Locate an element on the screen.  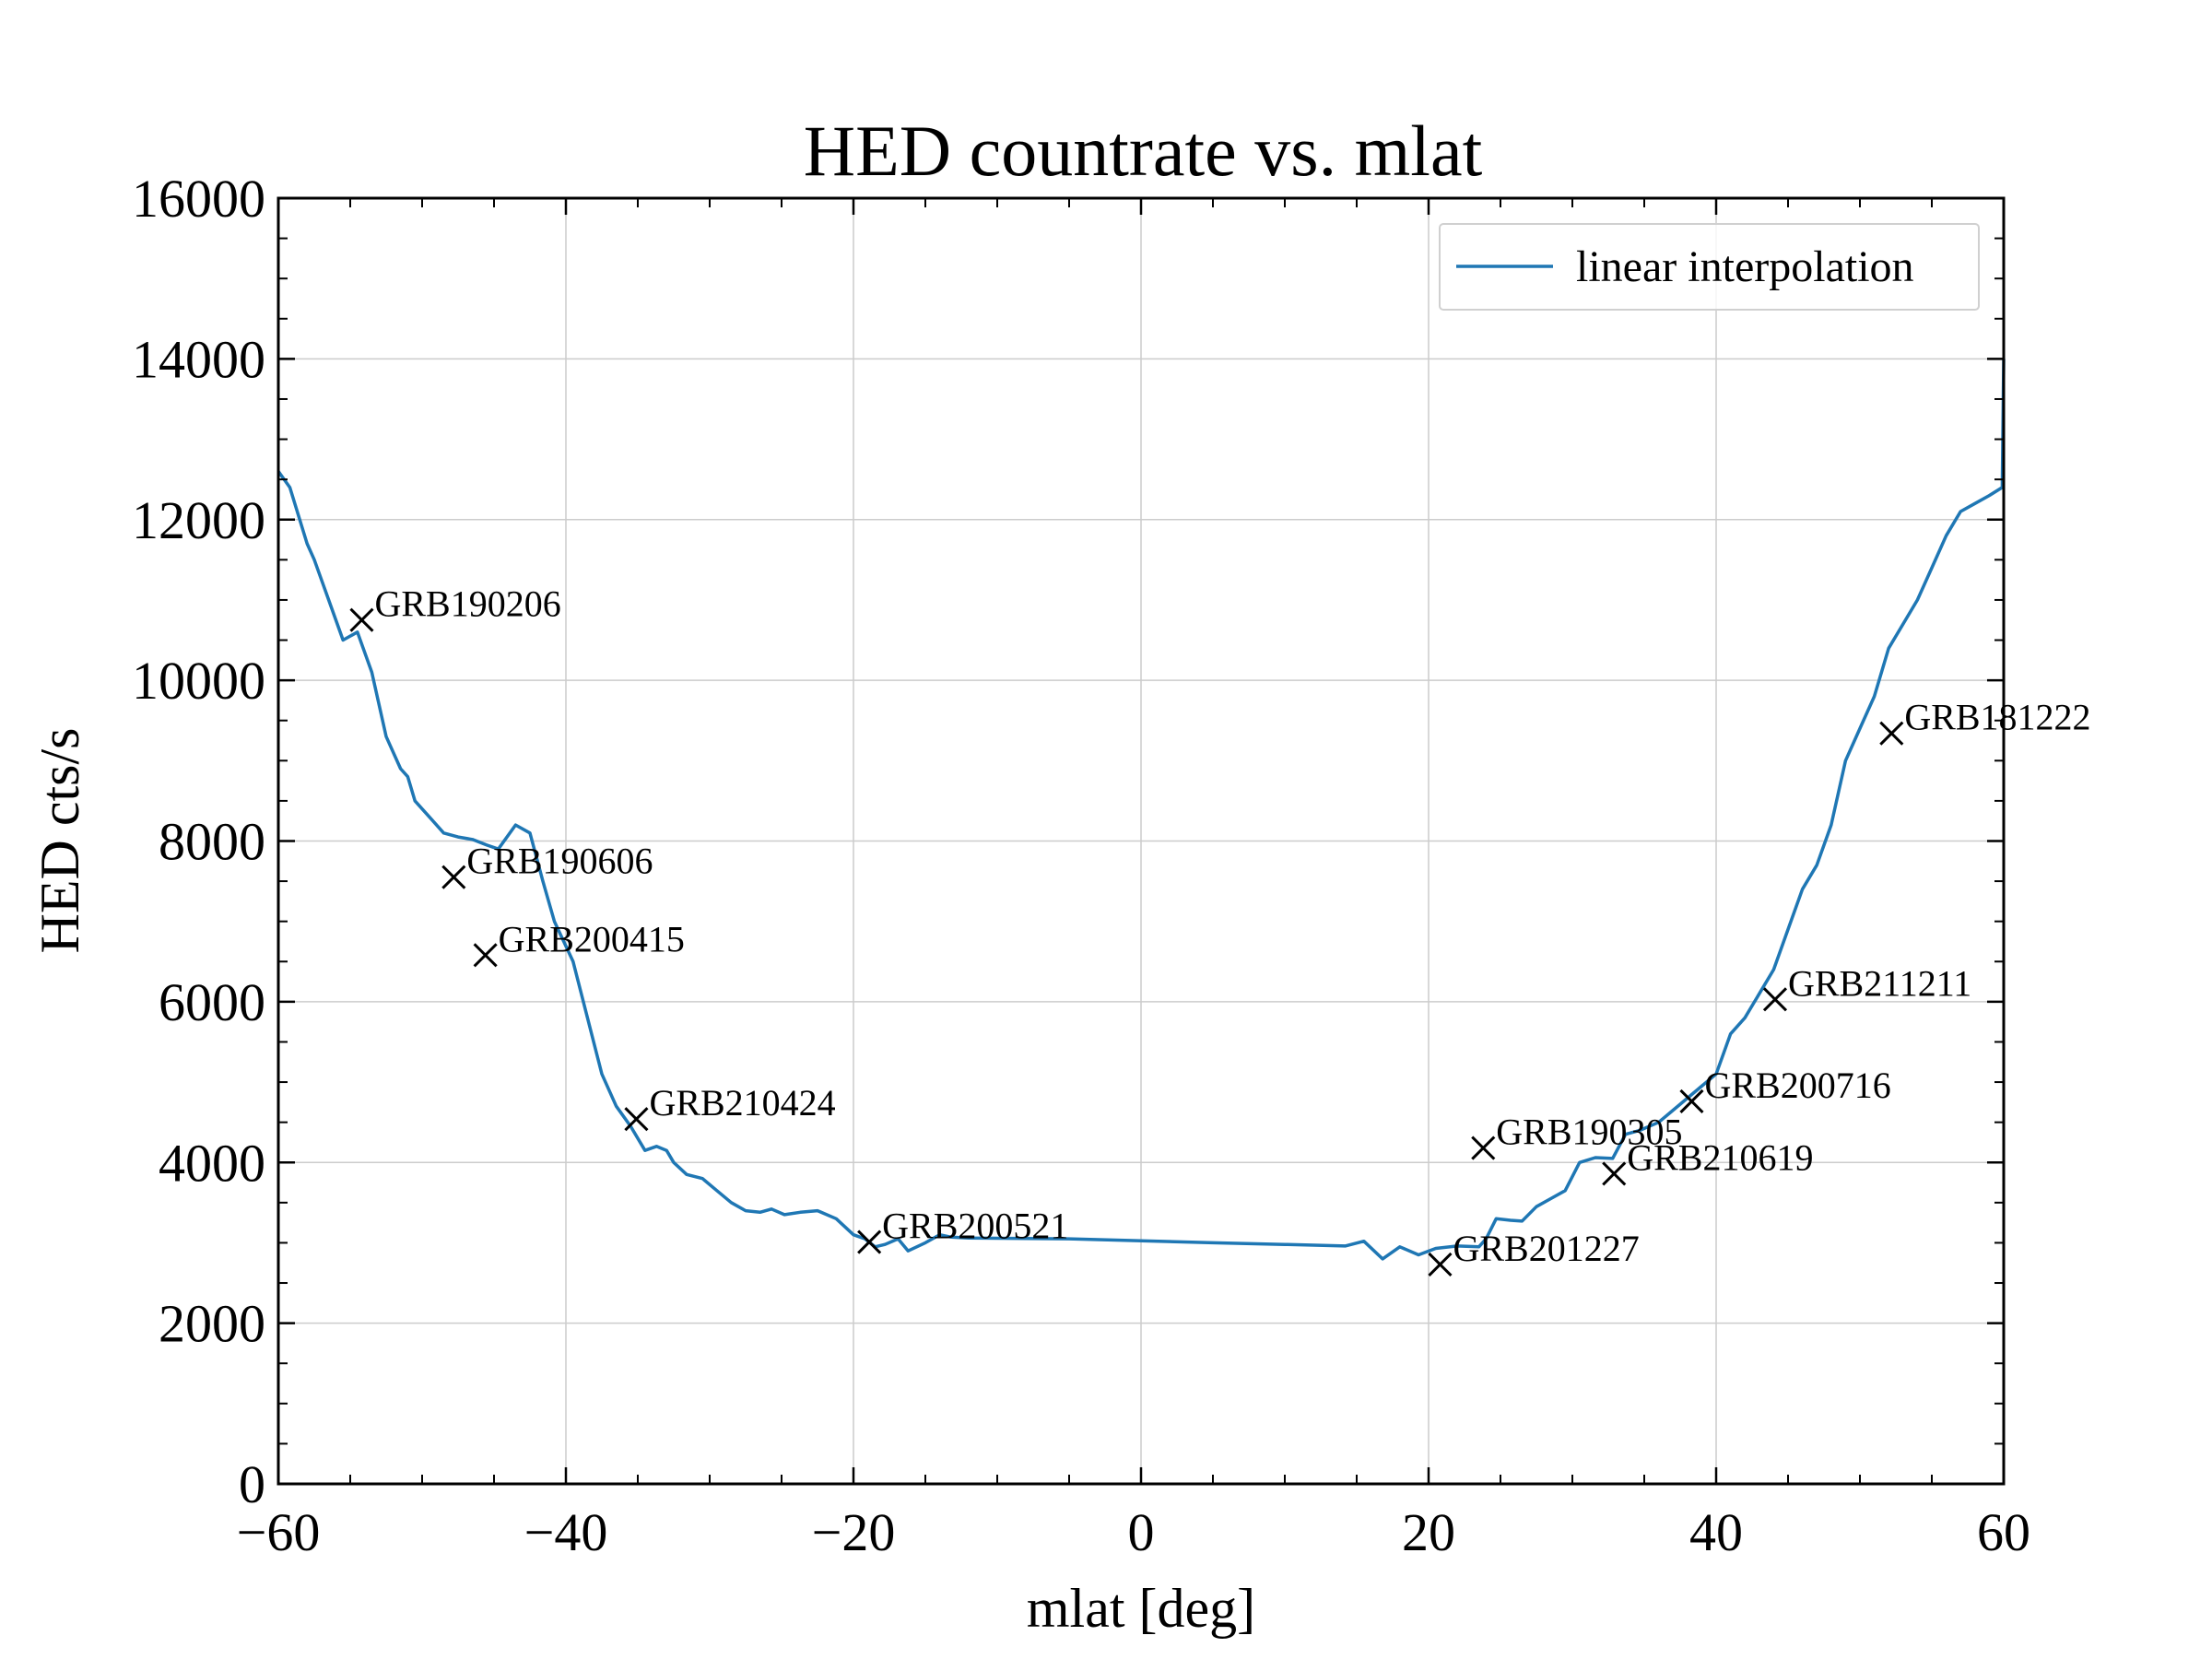
marker-annotation: GRB210619 is located at coordinates (1720, 1157).